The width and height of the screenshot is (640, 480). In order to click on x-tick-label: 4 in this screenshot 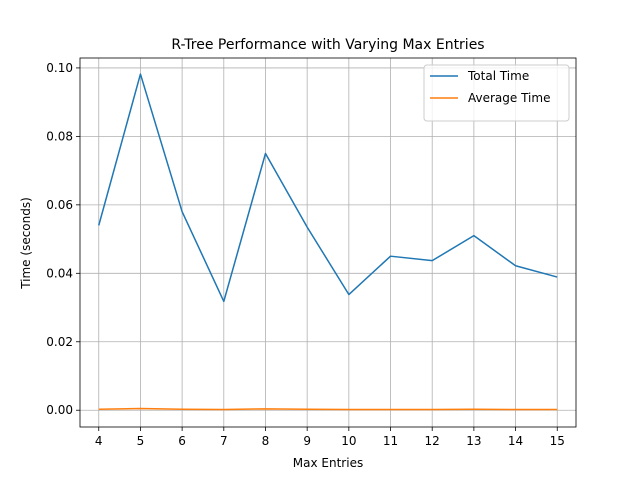, I will do `click(99, 441)`.